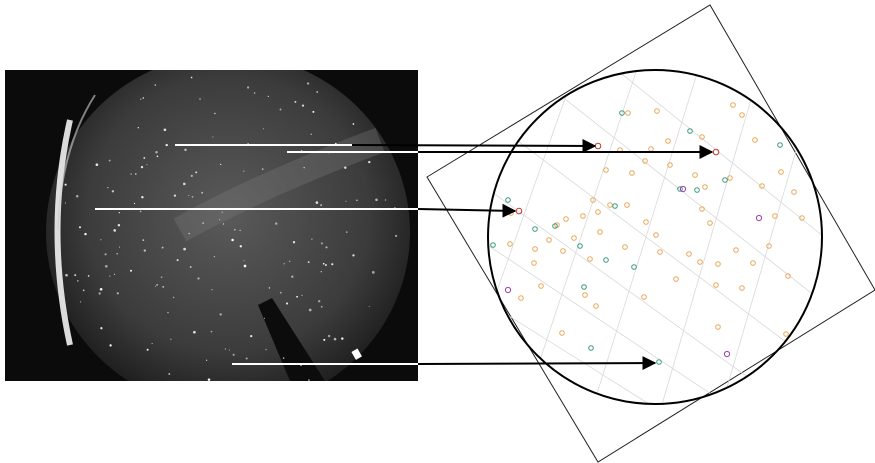  Describe the element at coordinates (63, 232) in the screenshot. I see `lens-rim-glow` at that location.